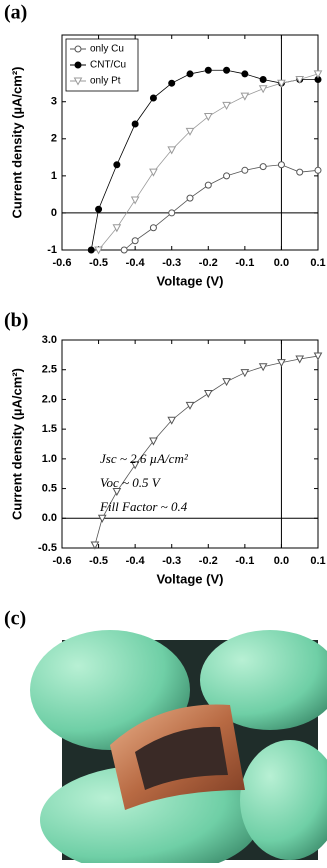 This screenshot has width=327, height=868. Describe the element at coordinates (49, 429) in the screenshot. I see `y-tick-label: 1.5` at that location.